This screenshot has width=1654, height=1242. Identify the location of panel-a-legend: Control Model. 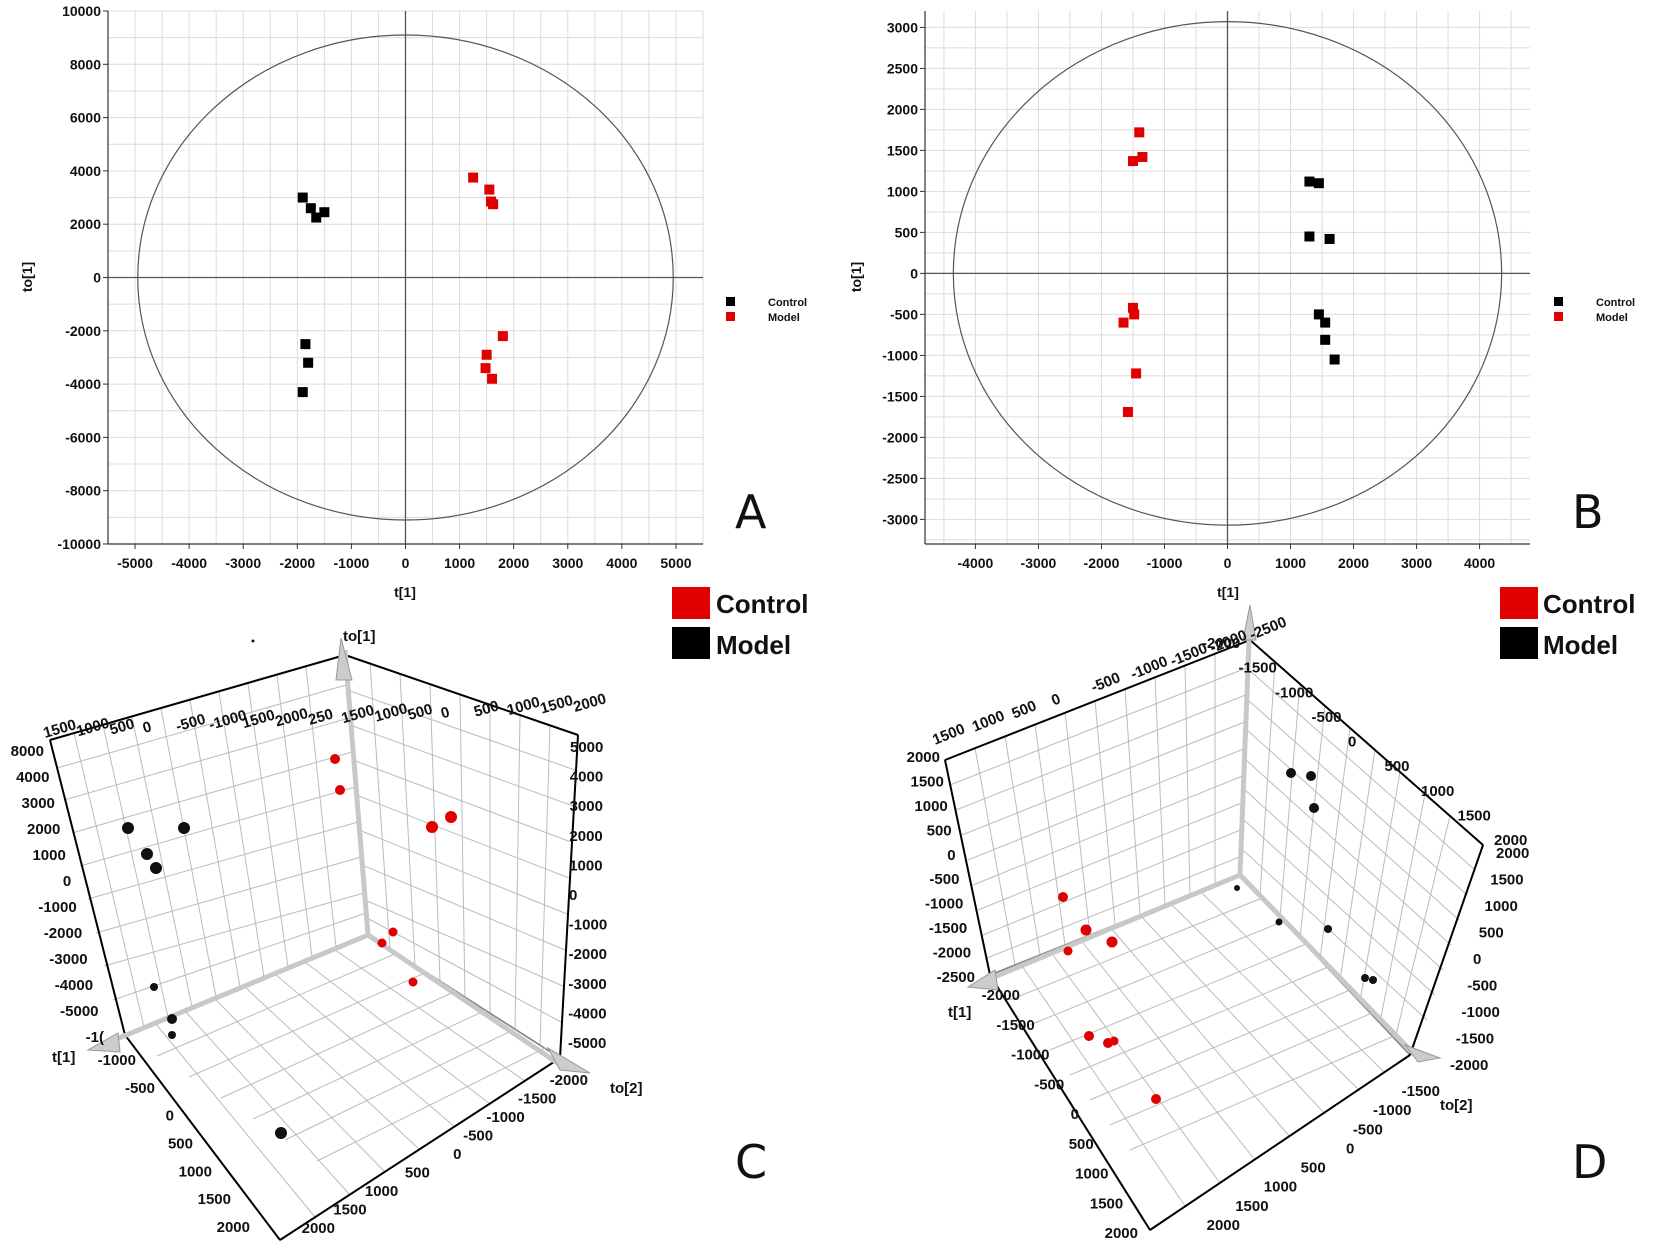
(766, 310).